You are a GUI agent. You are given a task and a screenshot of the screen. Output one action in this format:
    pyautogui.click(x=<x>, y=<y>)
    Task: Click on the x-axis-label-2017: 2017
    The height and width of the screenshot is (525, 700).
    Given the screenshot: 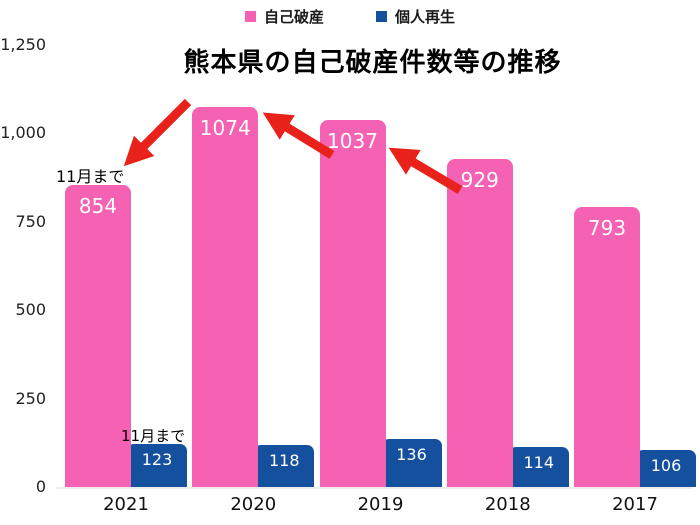 What is the action you would take?
    pyautogui.click(x=635, y=504)
    